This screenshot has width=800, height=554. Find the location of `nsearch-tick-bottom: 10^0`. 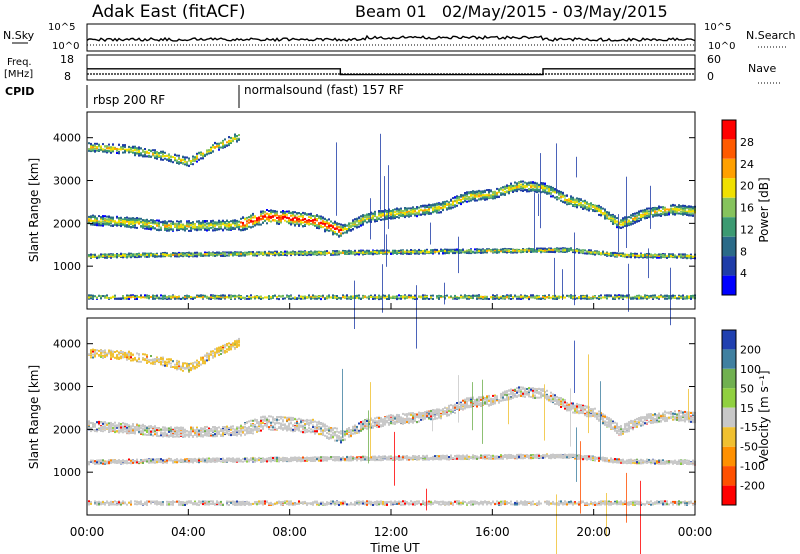

nsearch-tick-bottom: 10^0 is located at coordinates (721, 46).